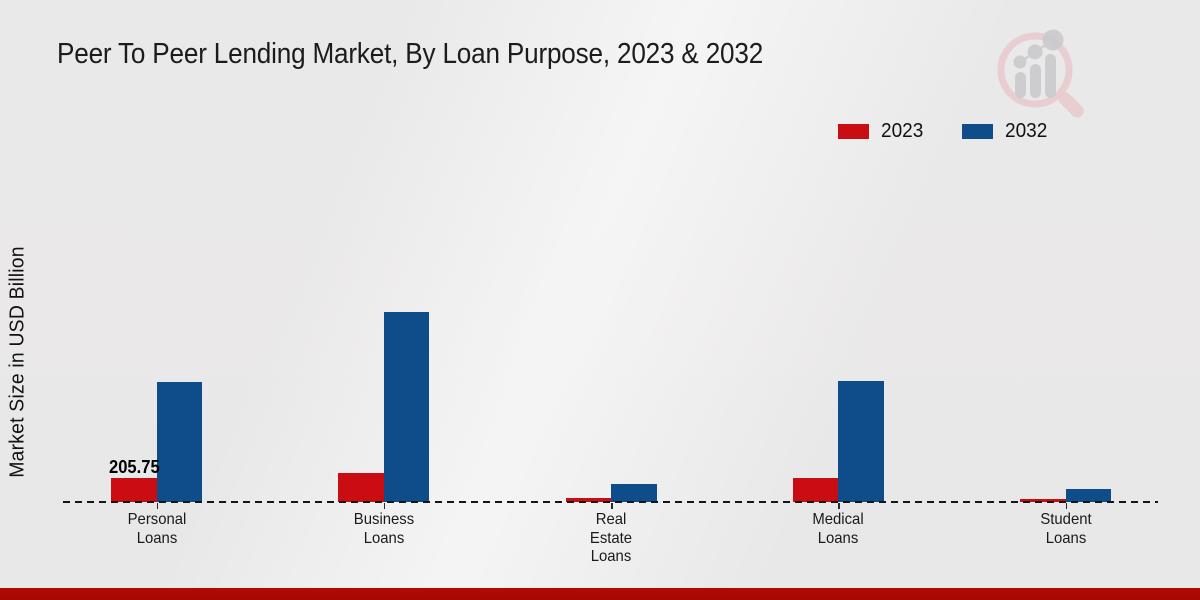 The height and width of the screenshot is (600, 1200). I want to click on x-axis-label-business-loans: Business Loans, so click(384, 529).